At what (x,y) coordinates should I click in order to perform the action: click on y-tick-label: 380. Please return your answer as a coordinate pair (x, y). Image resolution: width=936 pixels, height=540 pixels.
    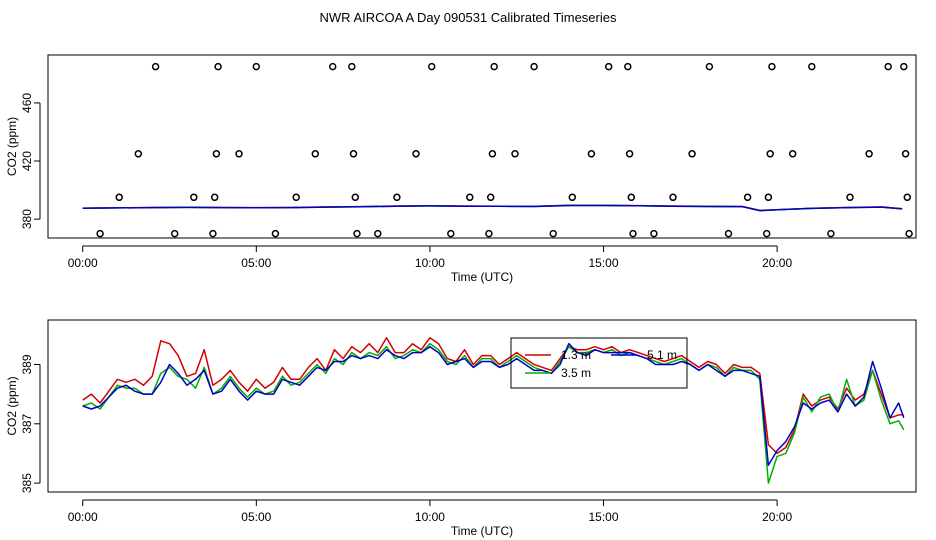
    Looking at the image, I should click on (27, 219).